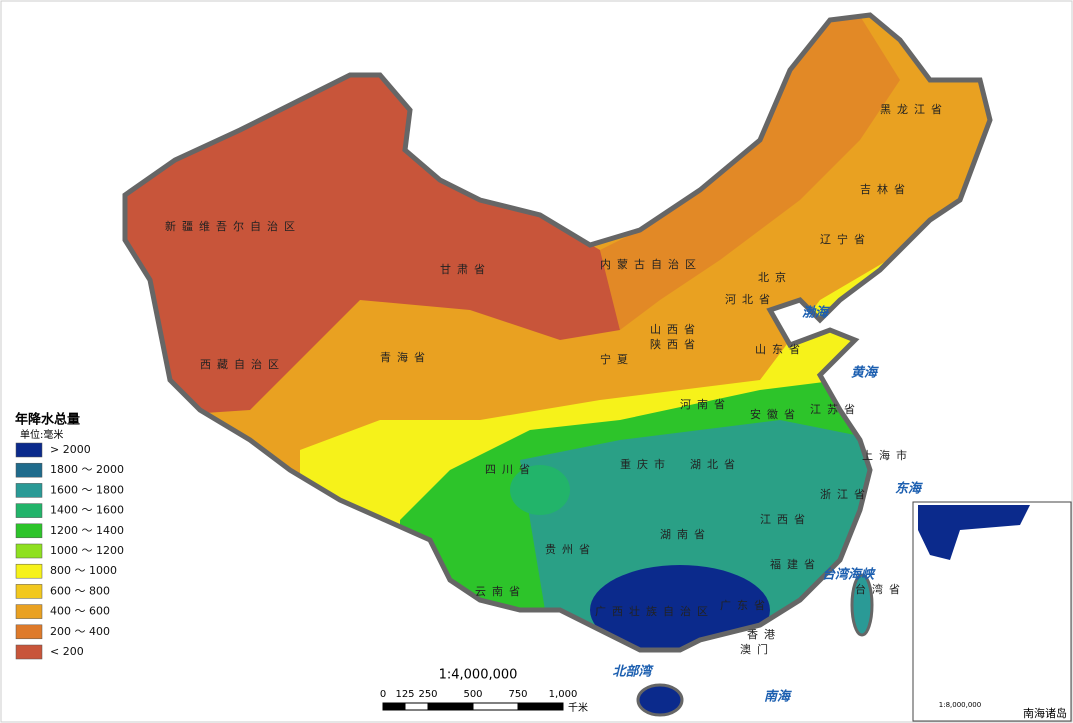  Describe the element at coordinates (816, 313) in the screenshot. I see `sea-label: 渤海` at that location.